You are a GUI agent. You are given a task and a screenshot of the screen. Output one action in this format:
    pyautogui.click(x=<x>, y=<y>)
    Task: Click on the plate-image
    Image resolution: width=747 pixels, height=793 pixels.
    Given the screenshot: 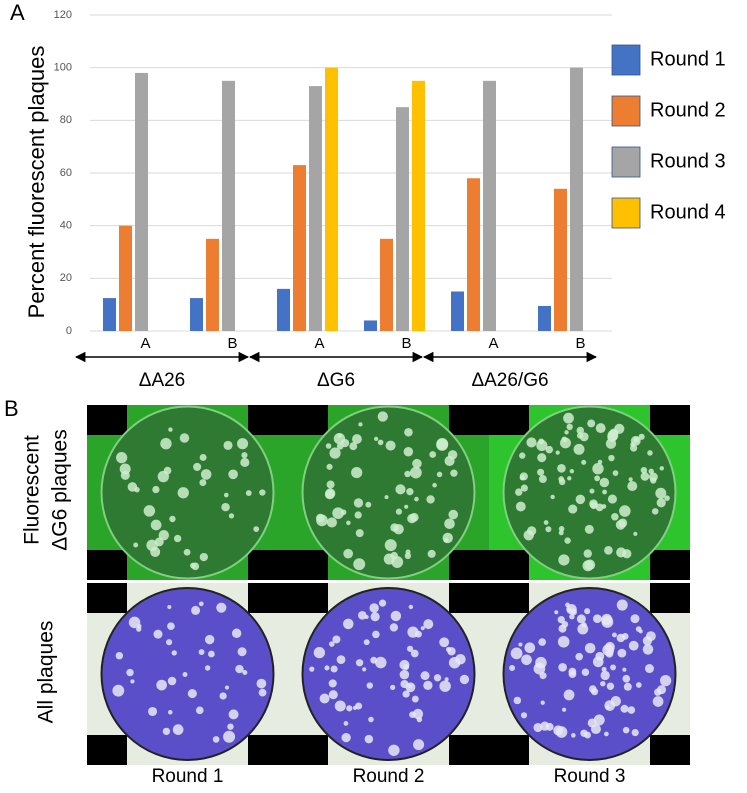 What is the action you would take?
    pyautogui.click(x=187, y=674)
    